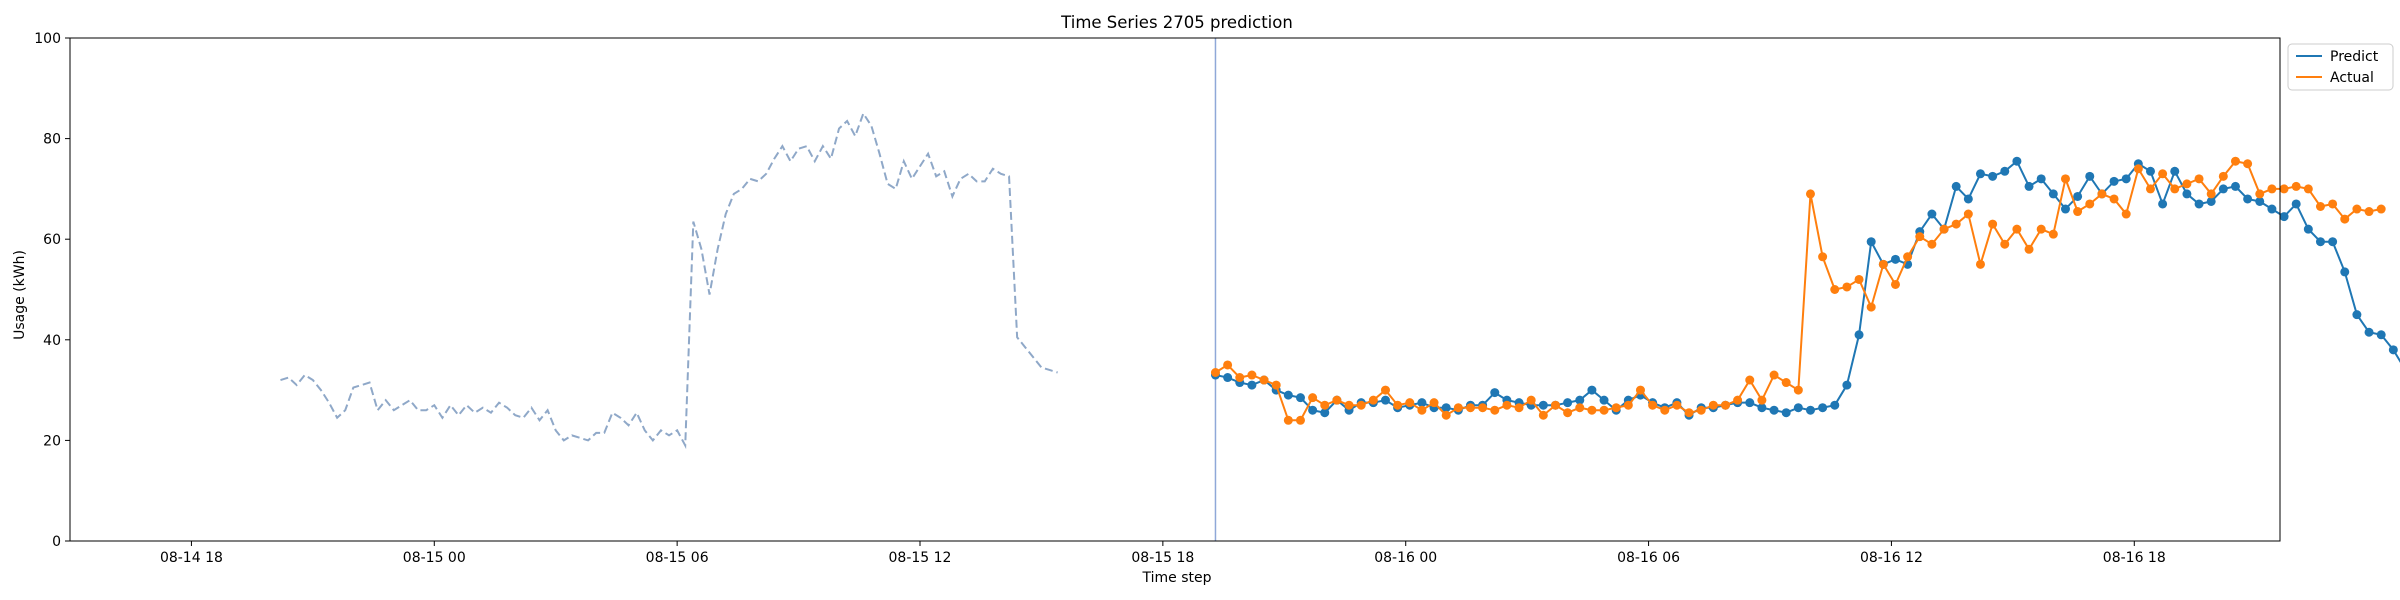  Describe the element at coordinates (1177, 578) in the screenshot. I see `x-axis-label: Time step` at that location.